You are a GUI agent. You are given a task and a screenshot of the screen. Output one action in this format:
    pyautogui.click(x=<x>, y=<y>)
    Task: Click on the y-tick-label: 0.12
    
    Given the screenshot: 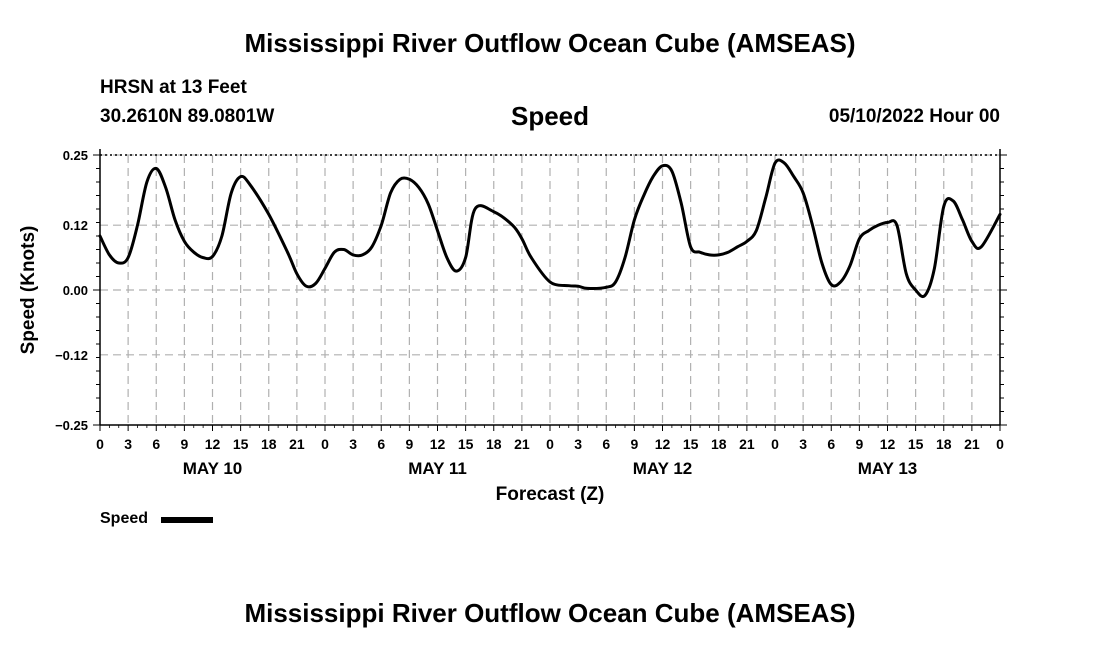 What is the action you would take?
    pyautogui.click(x=75, y=225)
    